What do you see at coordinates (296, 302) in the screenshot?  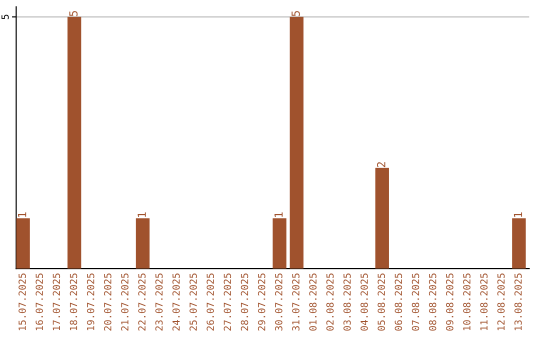 I see `x-tick-label: 31.07.2025` at bounding box center [296, 302].